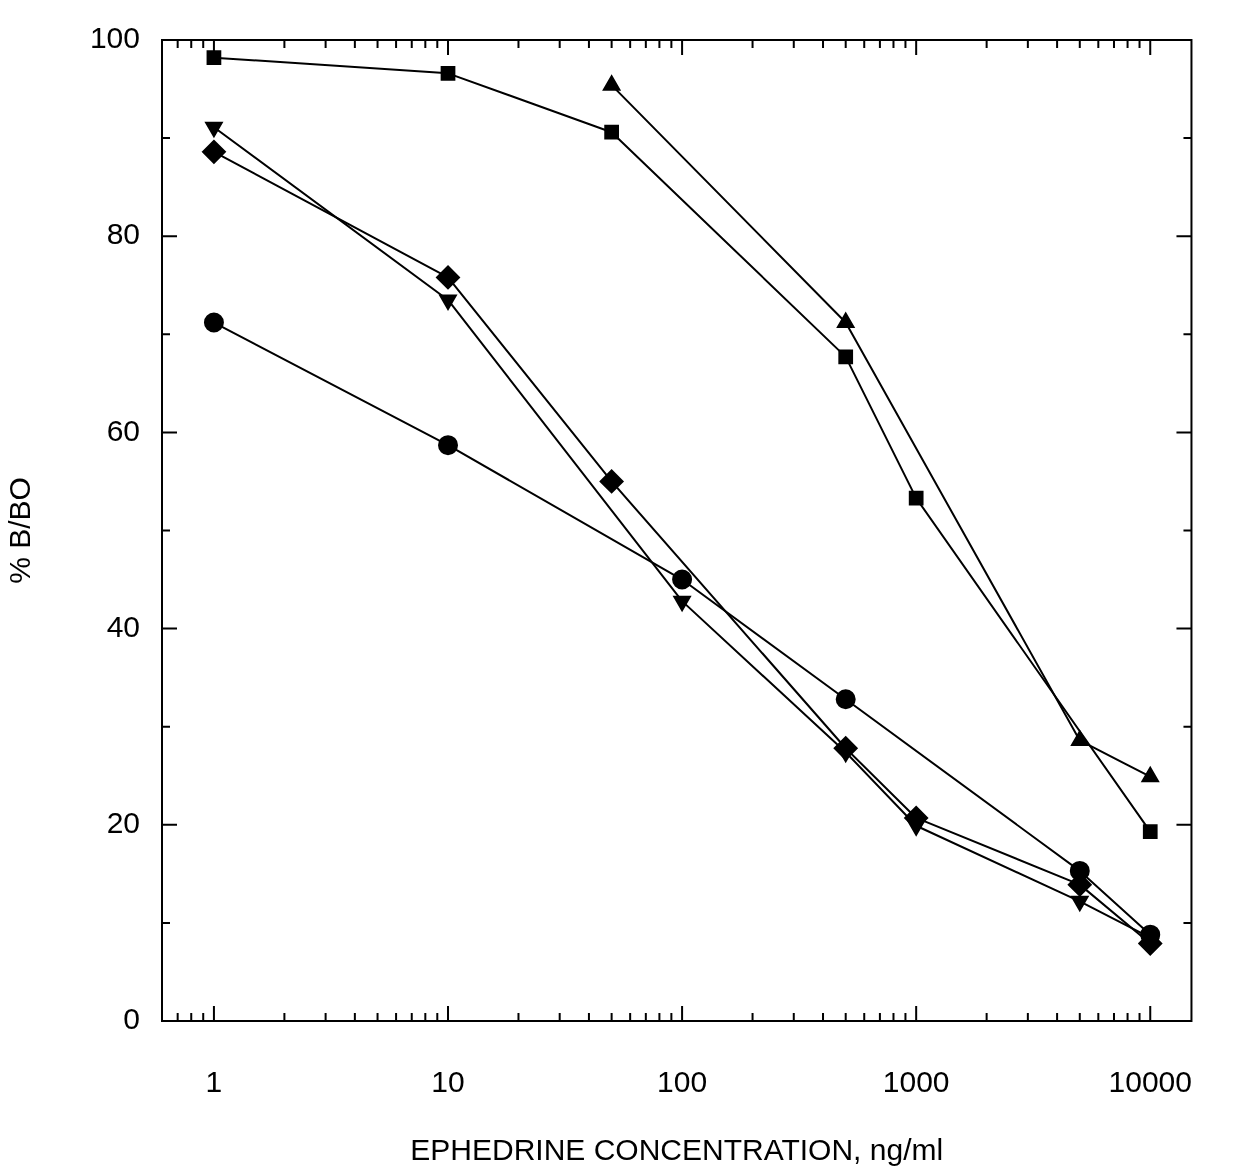  I want to click on x-tick-label: 1, so click(214, 1082).